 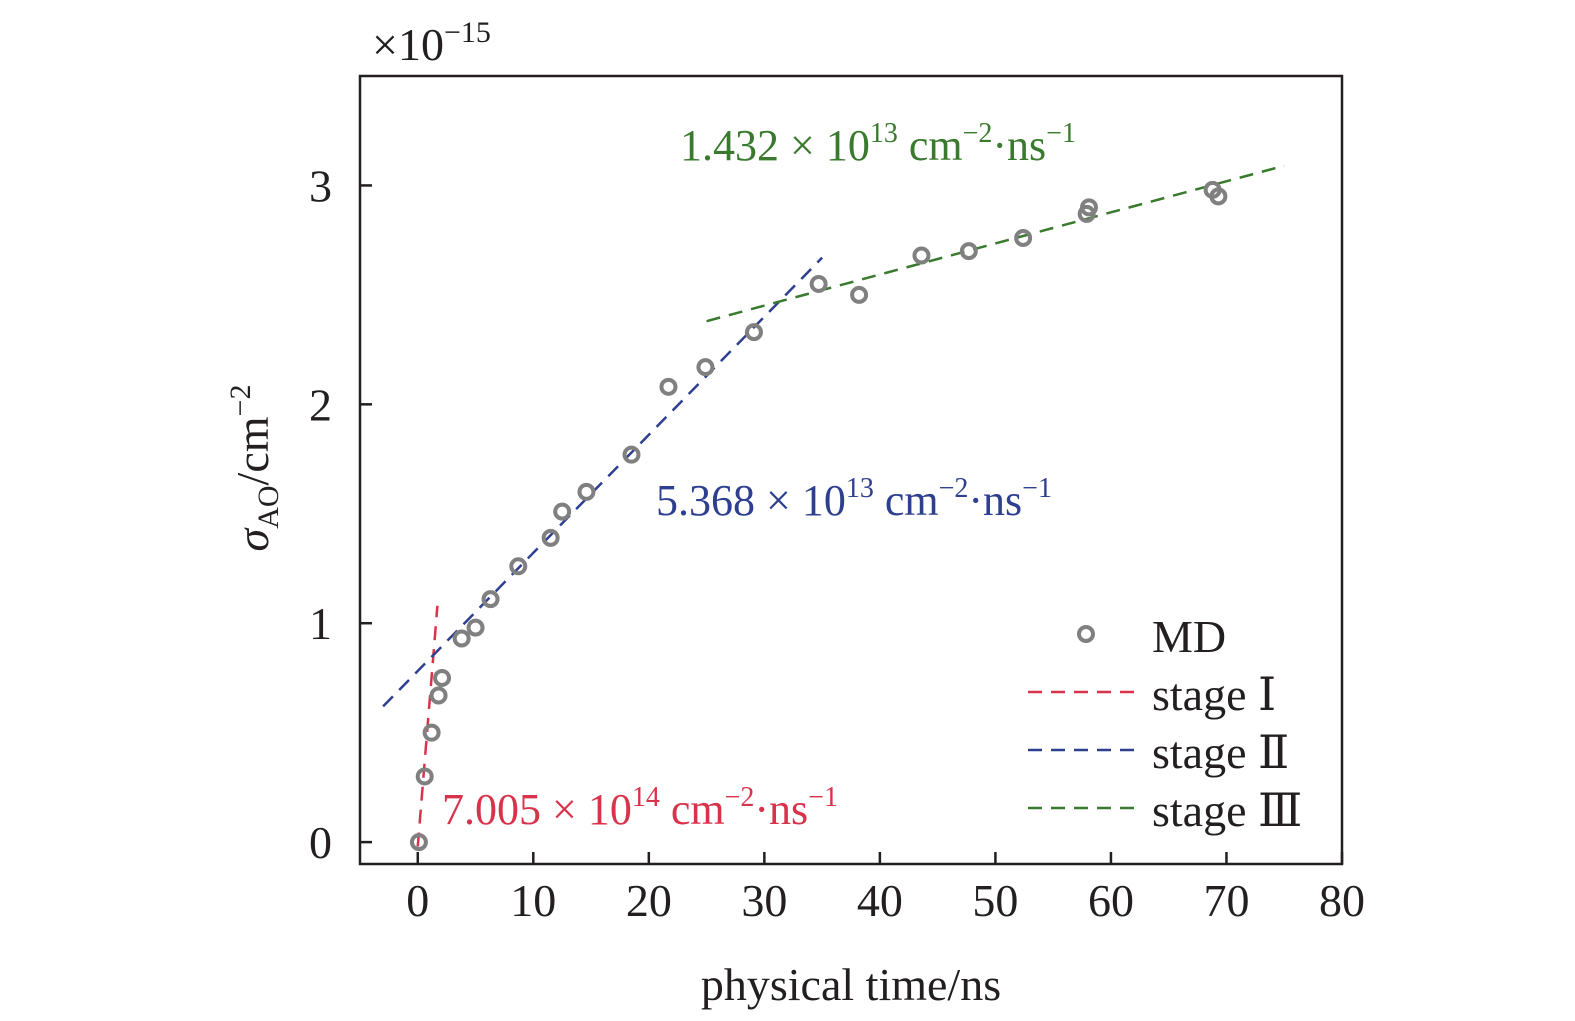 What do you see at coordinates (1111, 900) in the screenshot?
I see `x-tick-label: 60` at bounding box center [1111, 900].